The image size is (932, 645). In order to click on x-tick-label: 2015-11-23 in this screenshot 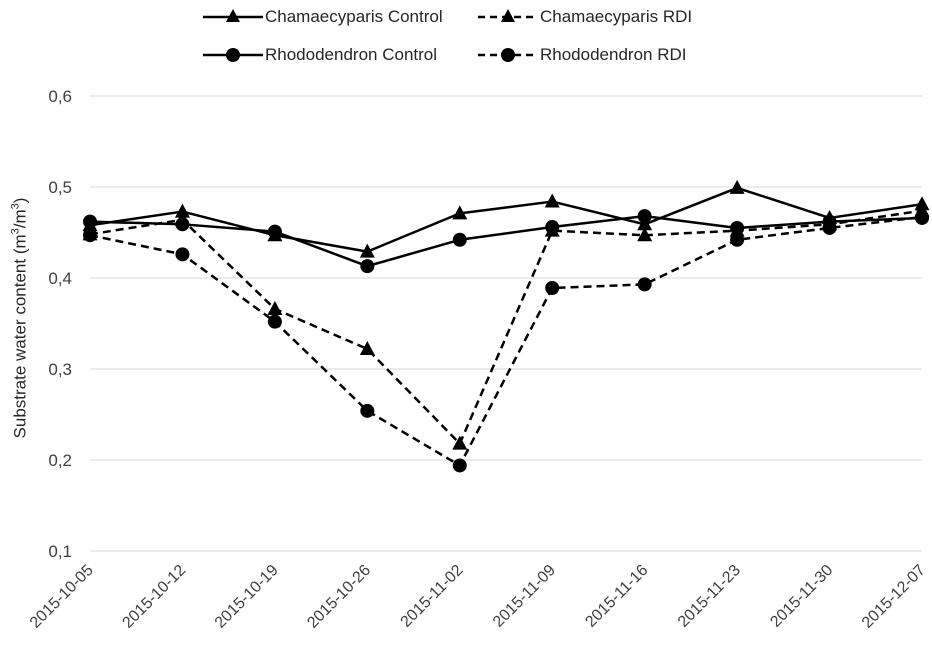, I will do `click(709, 596)`.